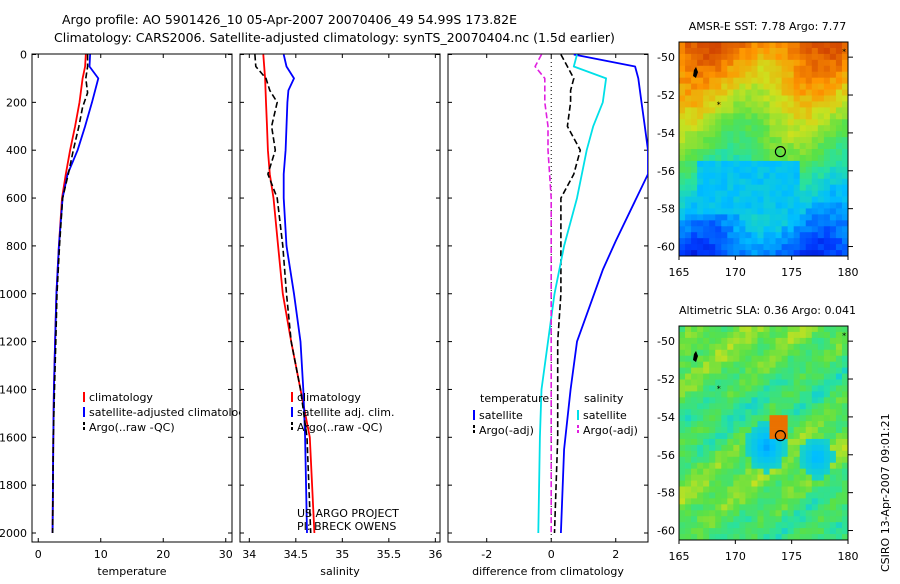  Describe the element at coordinates (735, 272) in the screenshot. I see `map-x-tick-label: 170` at that location.